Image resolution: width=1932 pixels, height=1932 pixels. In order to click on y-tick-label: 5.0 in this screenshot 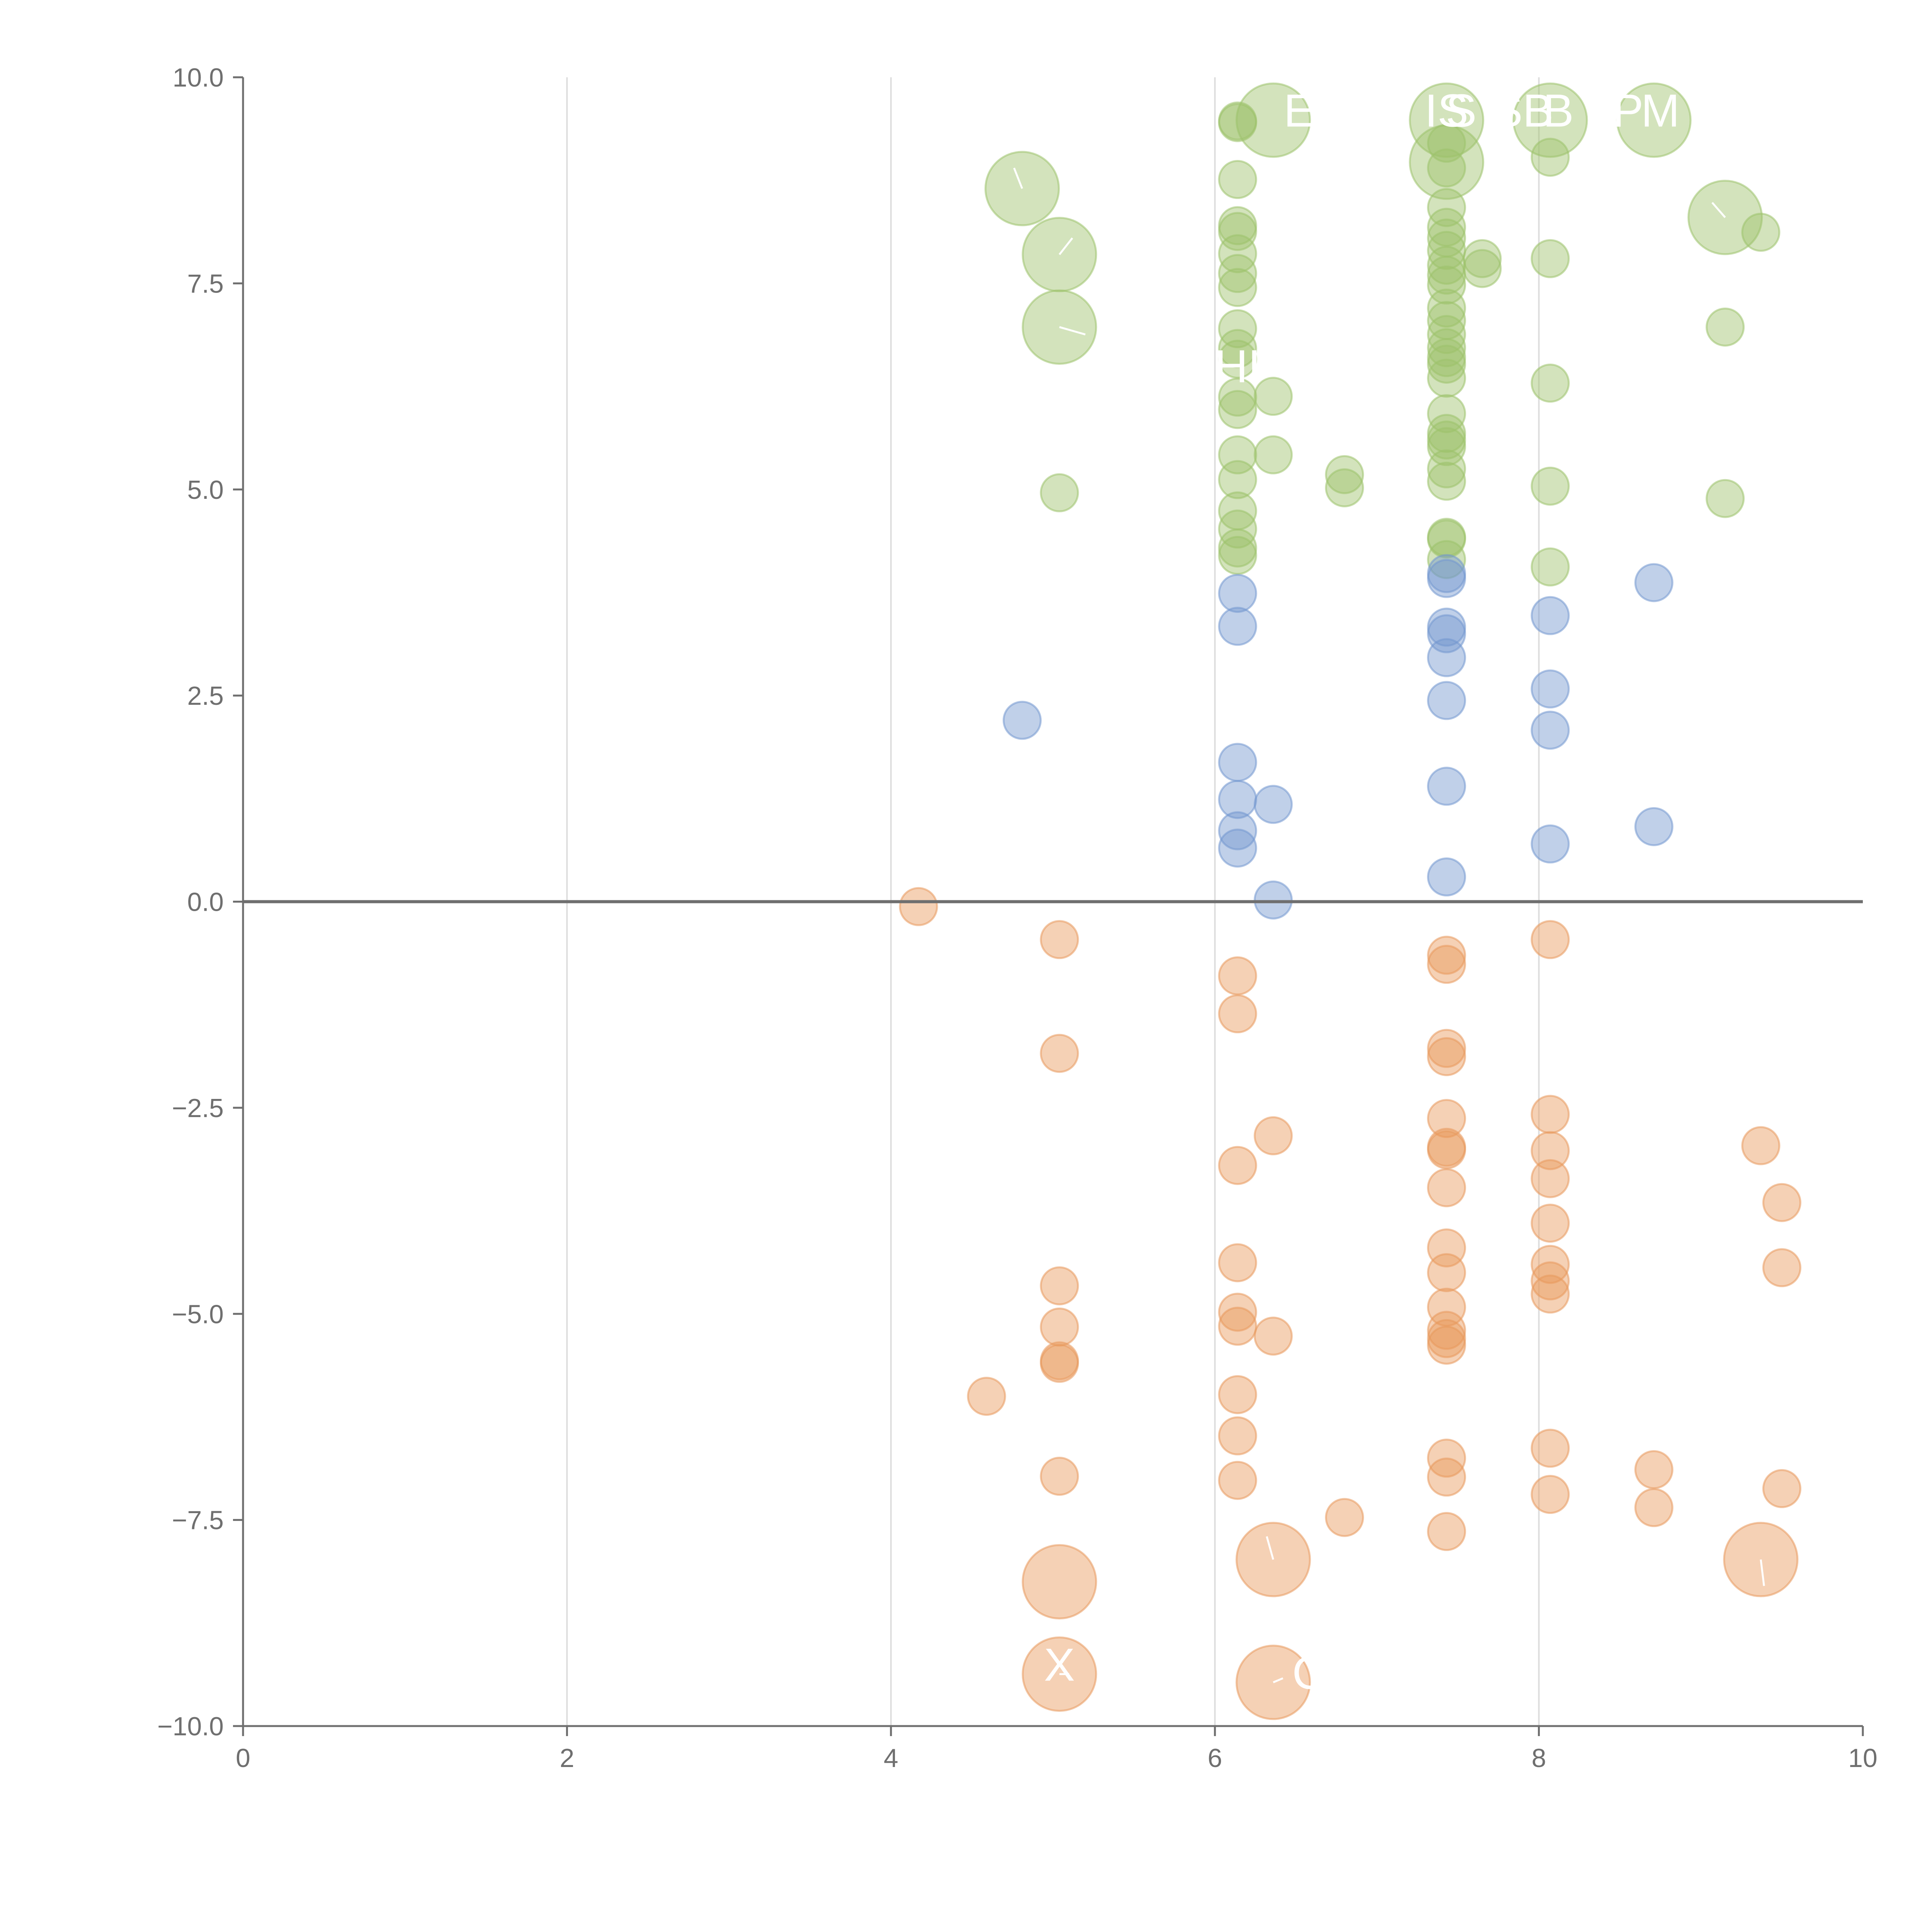, I will do `click(205, 490)`.